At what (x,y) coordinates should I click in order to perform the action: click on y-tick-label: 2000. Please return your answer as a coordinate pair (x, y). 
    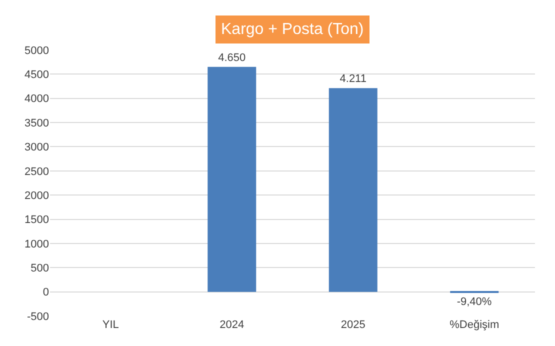
    Looking at the image, I should click on (36, 196).